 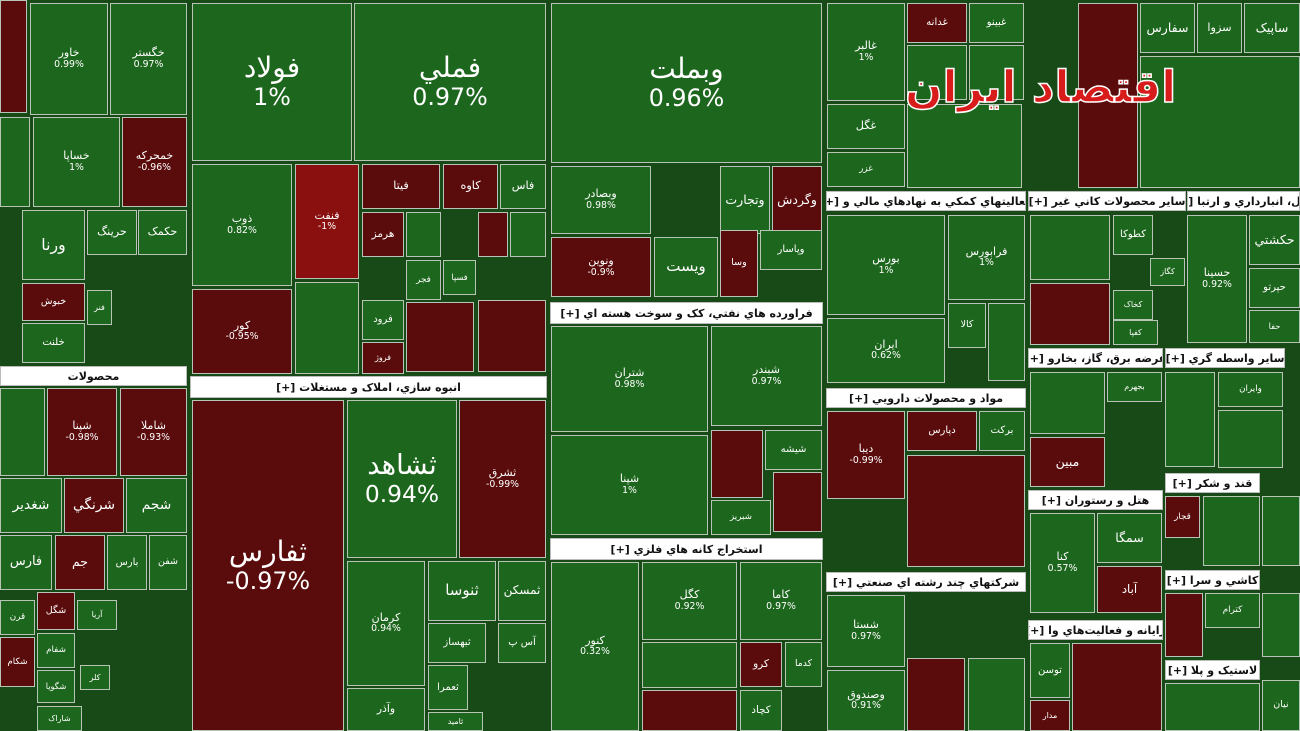 What do you see at coordinates (797, 200) in the screenshot?
I see `tile: وگردش` at bounding box center [797, 200].